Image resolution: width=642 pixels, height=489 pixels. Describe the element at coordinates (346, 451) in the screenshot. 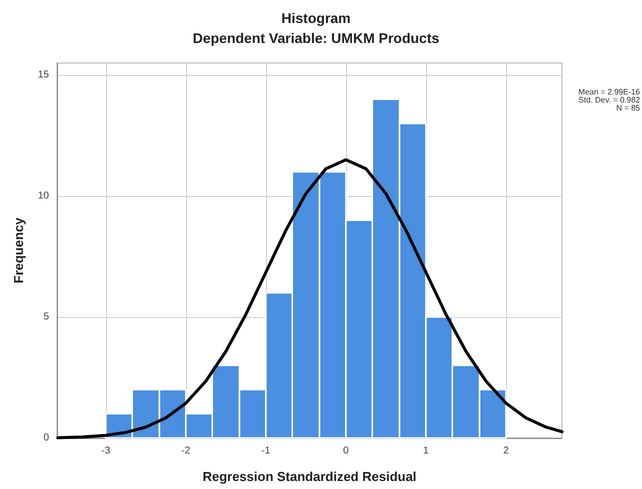

I see `x-tick-label: 0` at that location.